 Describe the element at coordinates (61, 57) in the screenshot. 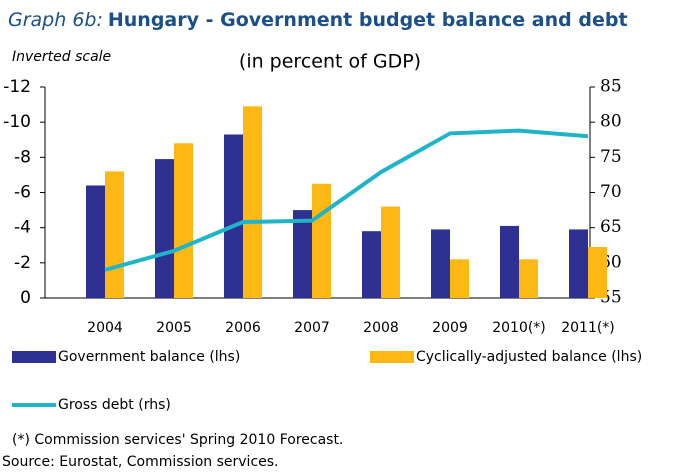

I see `annotation: Inverted scale` at that location.